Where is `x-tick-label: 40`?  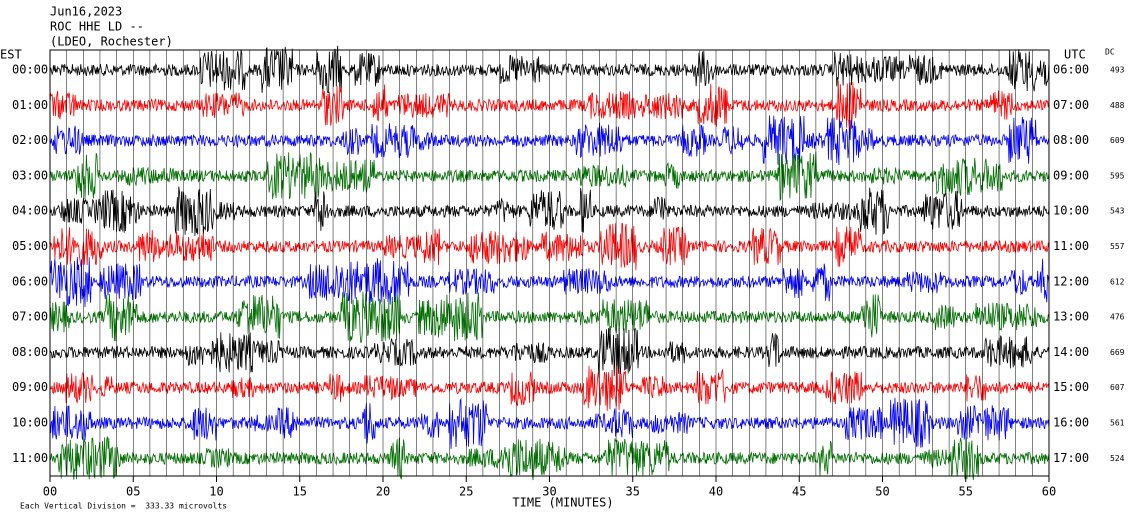 x-tick-label: 40 is located at coordinates (716, 492).